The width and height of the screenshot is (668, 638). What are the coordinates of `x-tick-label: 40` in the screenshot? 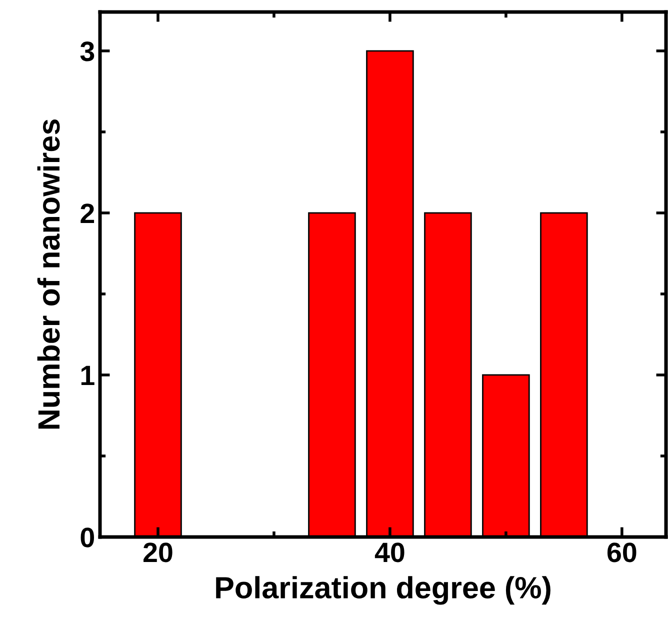 It's located at (389, 552).